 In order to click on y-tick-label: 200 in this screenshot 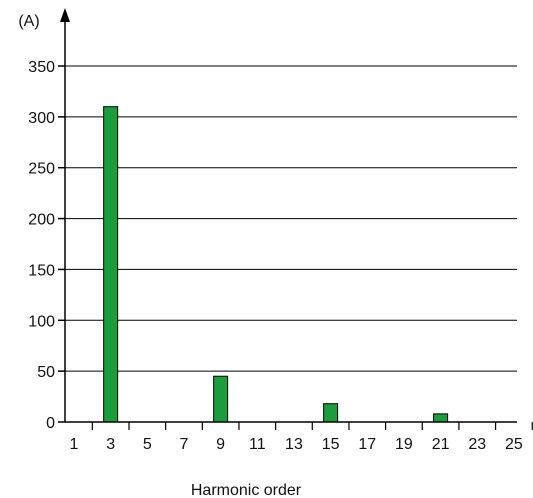, I will do `click(41, 220)`.